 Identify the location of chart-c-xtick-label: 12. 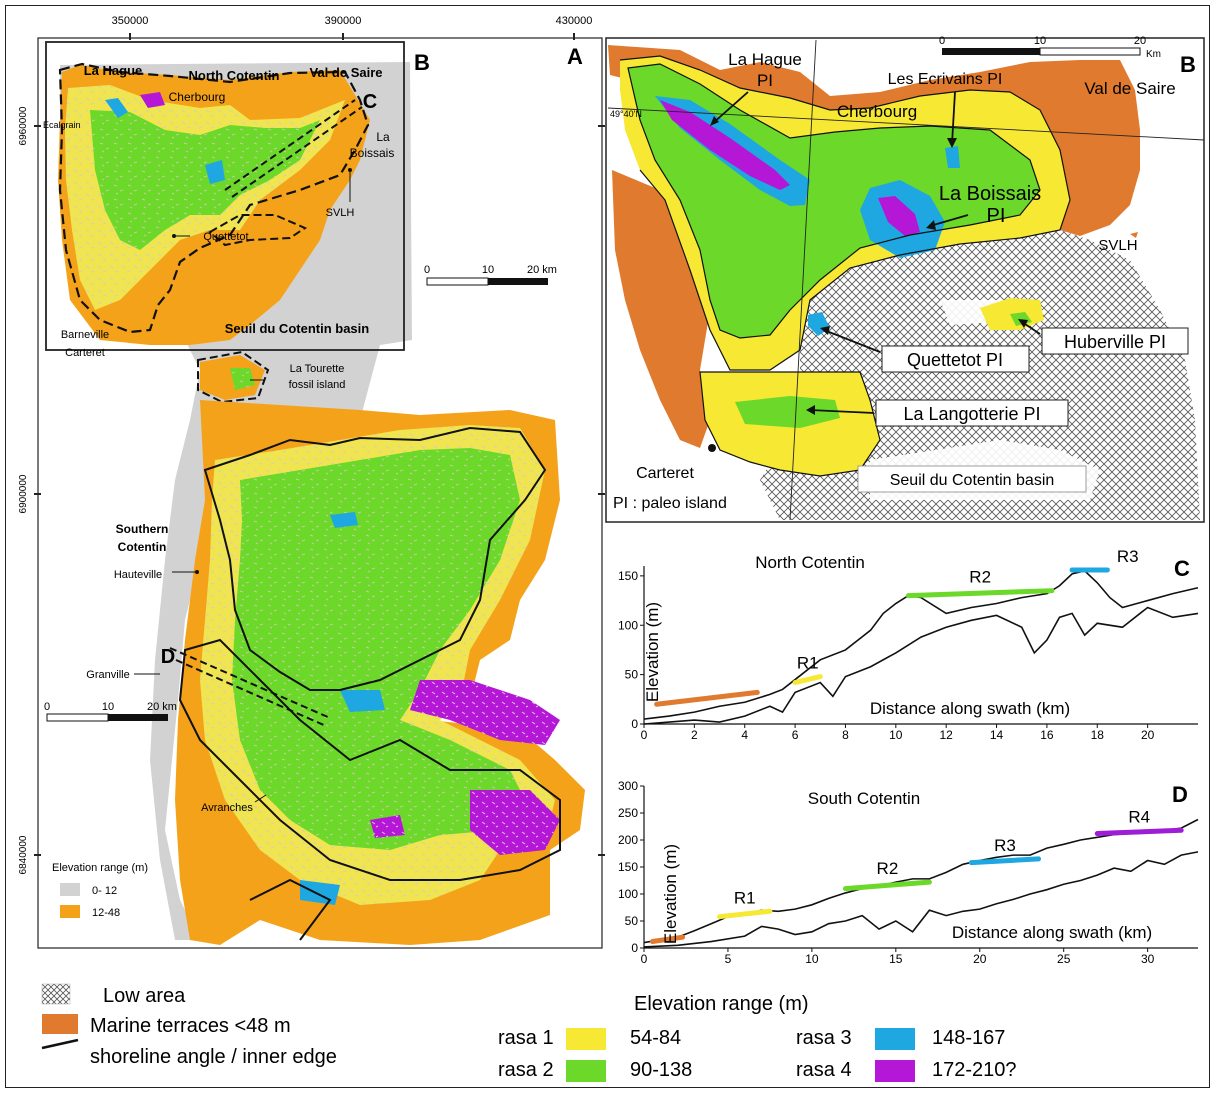
(947, 735).